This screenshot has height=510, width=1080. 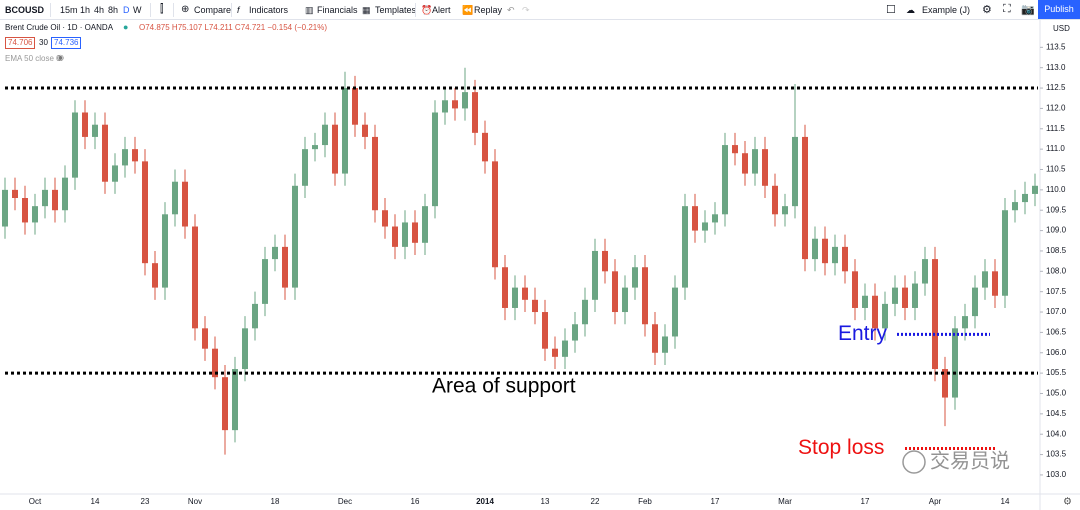 I want to click on y-tick-label: 113.0, so click(x=1056, y=67).